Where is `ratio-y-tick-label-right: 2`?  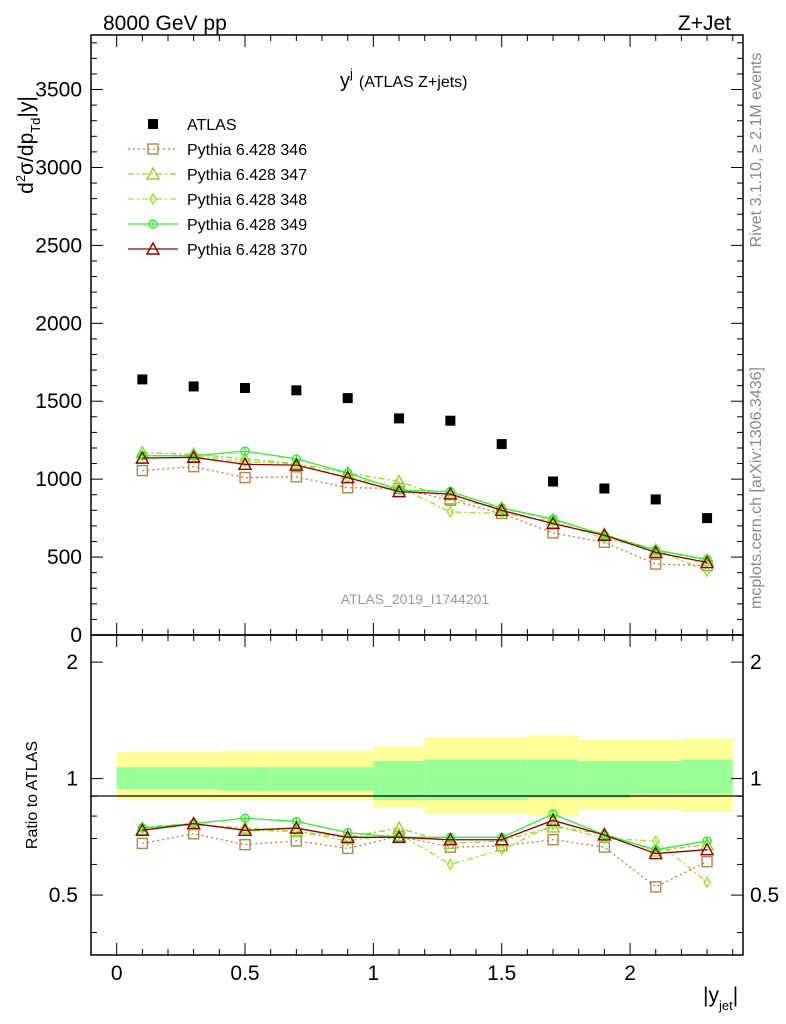
ratio-y-tick-label-right: 2 is located at coordinates (756, 662).